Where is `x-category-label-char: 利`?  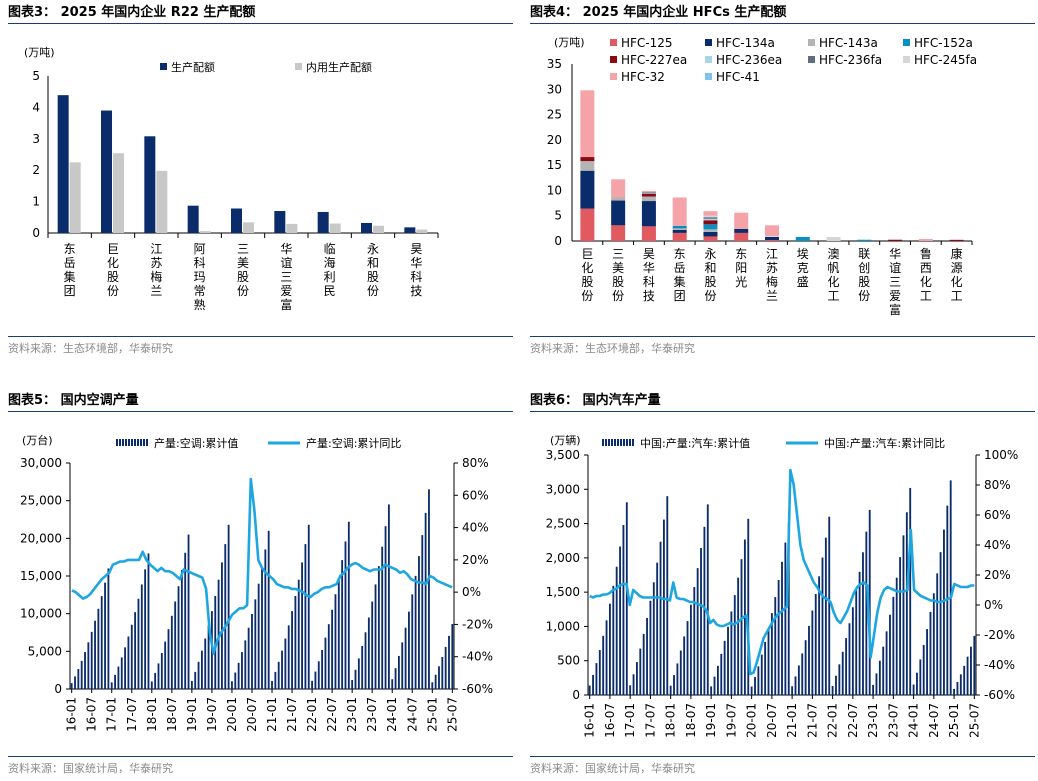
x-category-label-char: 利 is located at coordinates (330, 277).